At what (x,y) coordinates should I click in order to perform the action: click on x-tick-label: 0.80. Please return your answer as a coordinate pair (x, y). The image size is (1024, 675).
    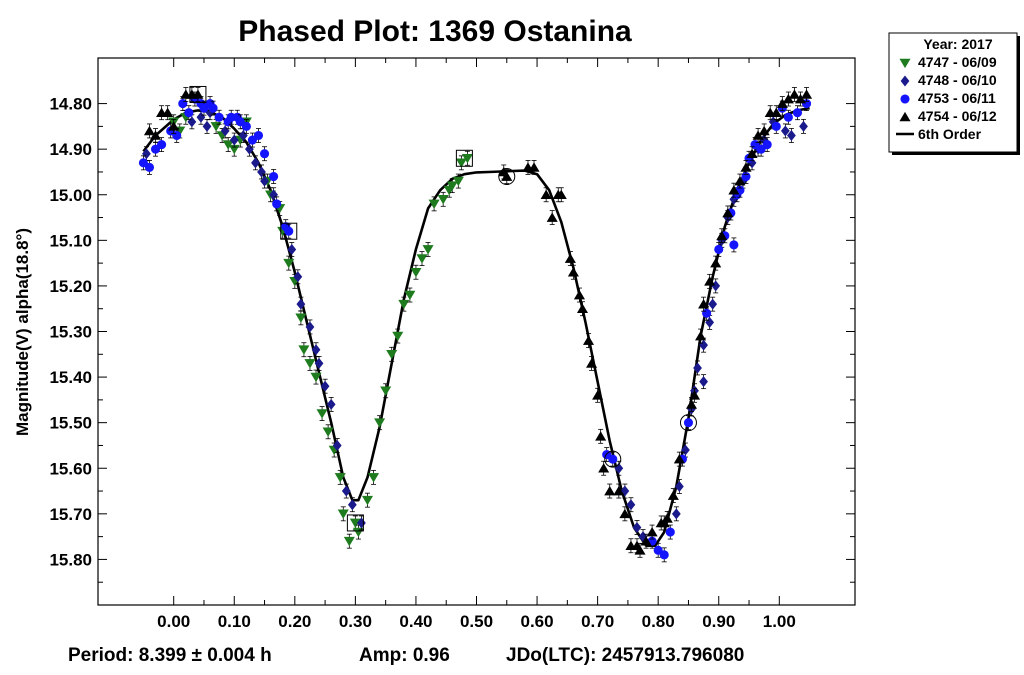
    Looking at the image, I should click on (658, 621).